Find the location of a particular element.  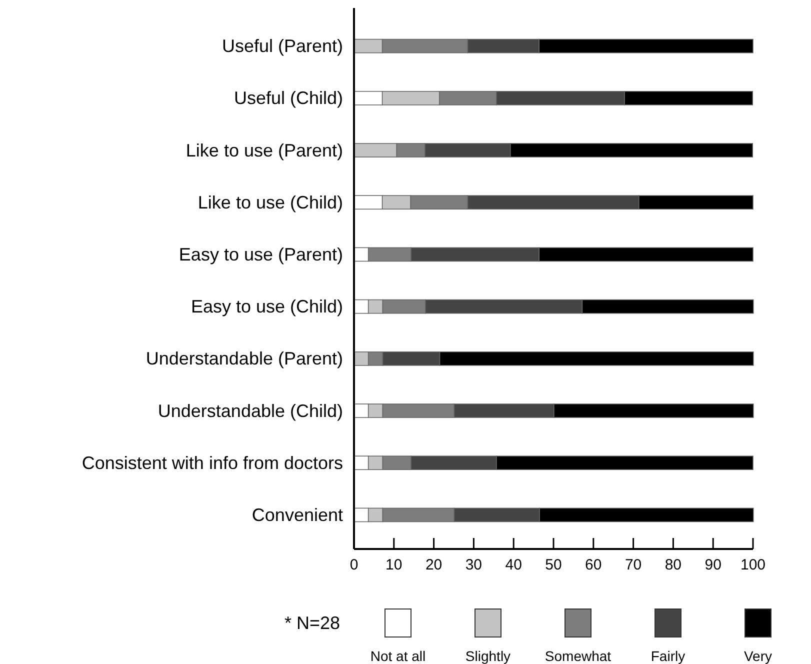

text: Not at all is located at coordinates (398, 656).